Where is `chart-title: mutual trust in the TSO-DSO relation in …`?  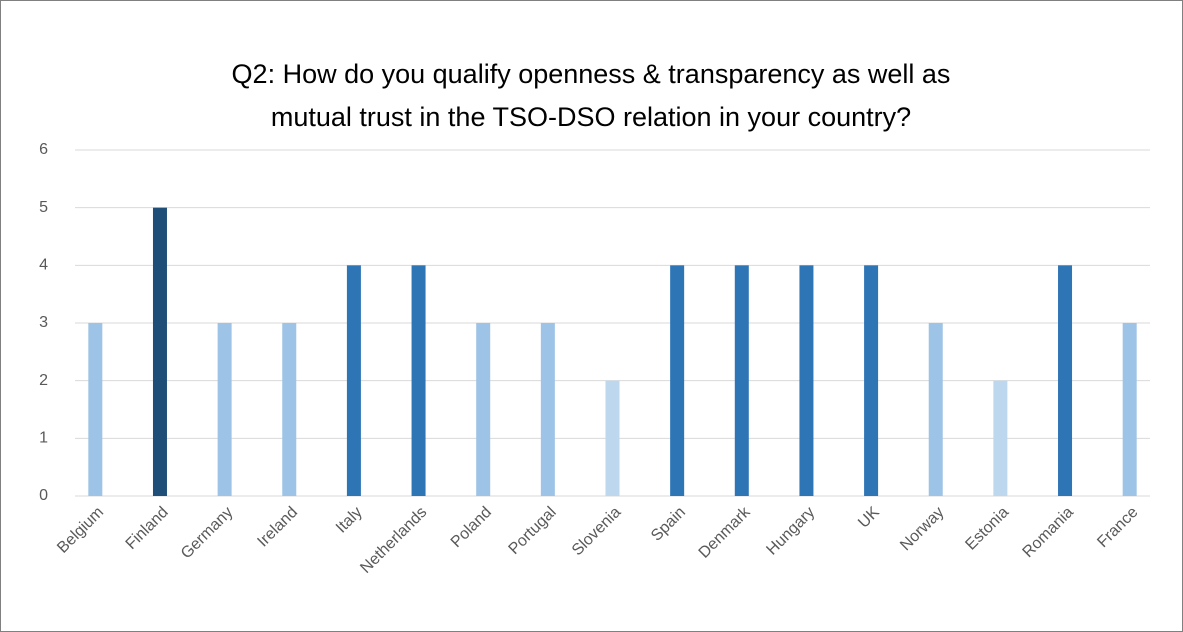
chart-title: mutual trust in the TSO-DSO relation in … is located at coordinates (591, 117).